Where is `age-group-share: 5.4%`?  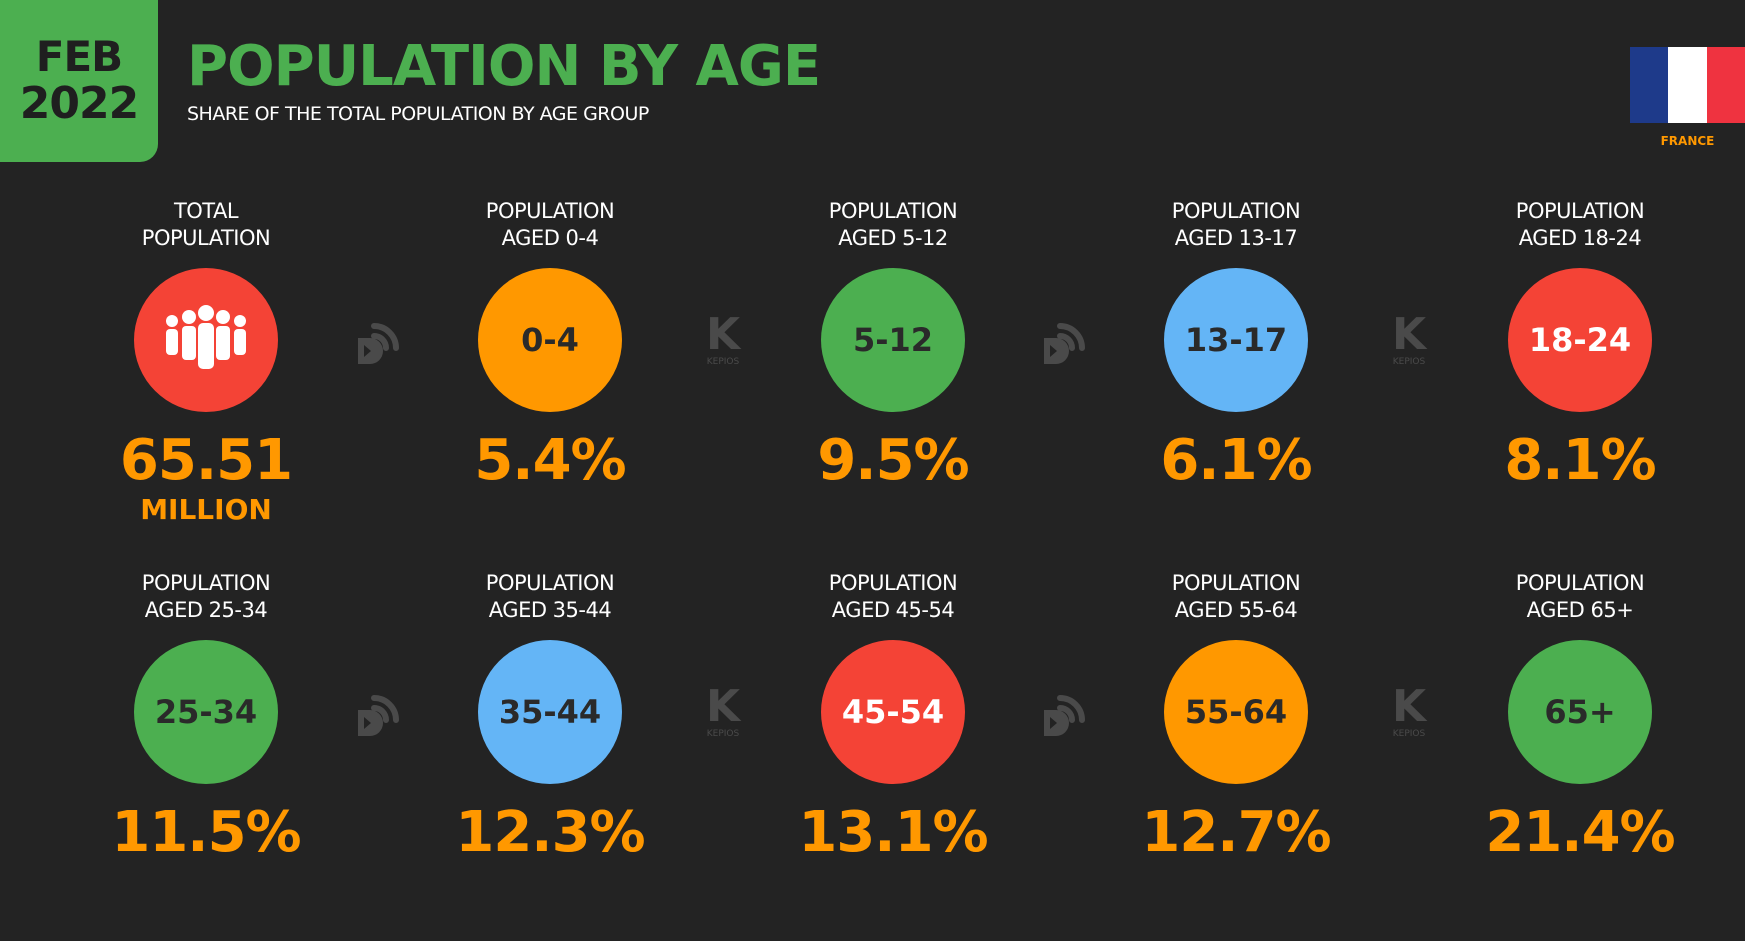 age-group-share: 5.4% is located at coordinates (550, 460).